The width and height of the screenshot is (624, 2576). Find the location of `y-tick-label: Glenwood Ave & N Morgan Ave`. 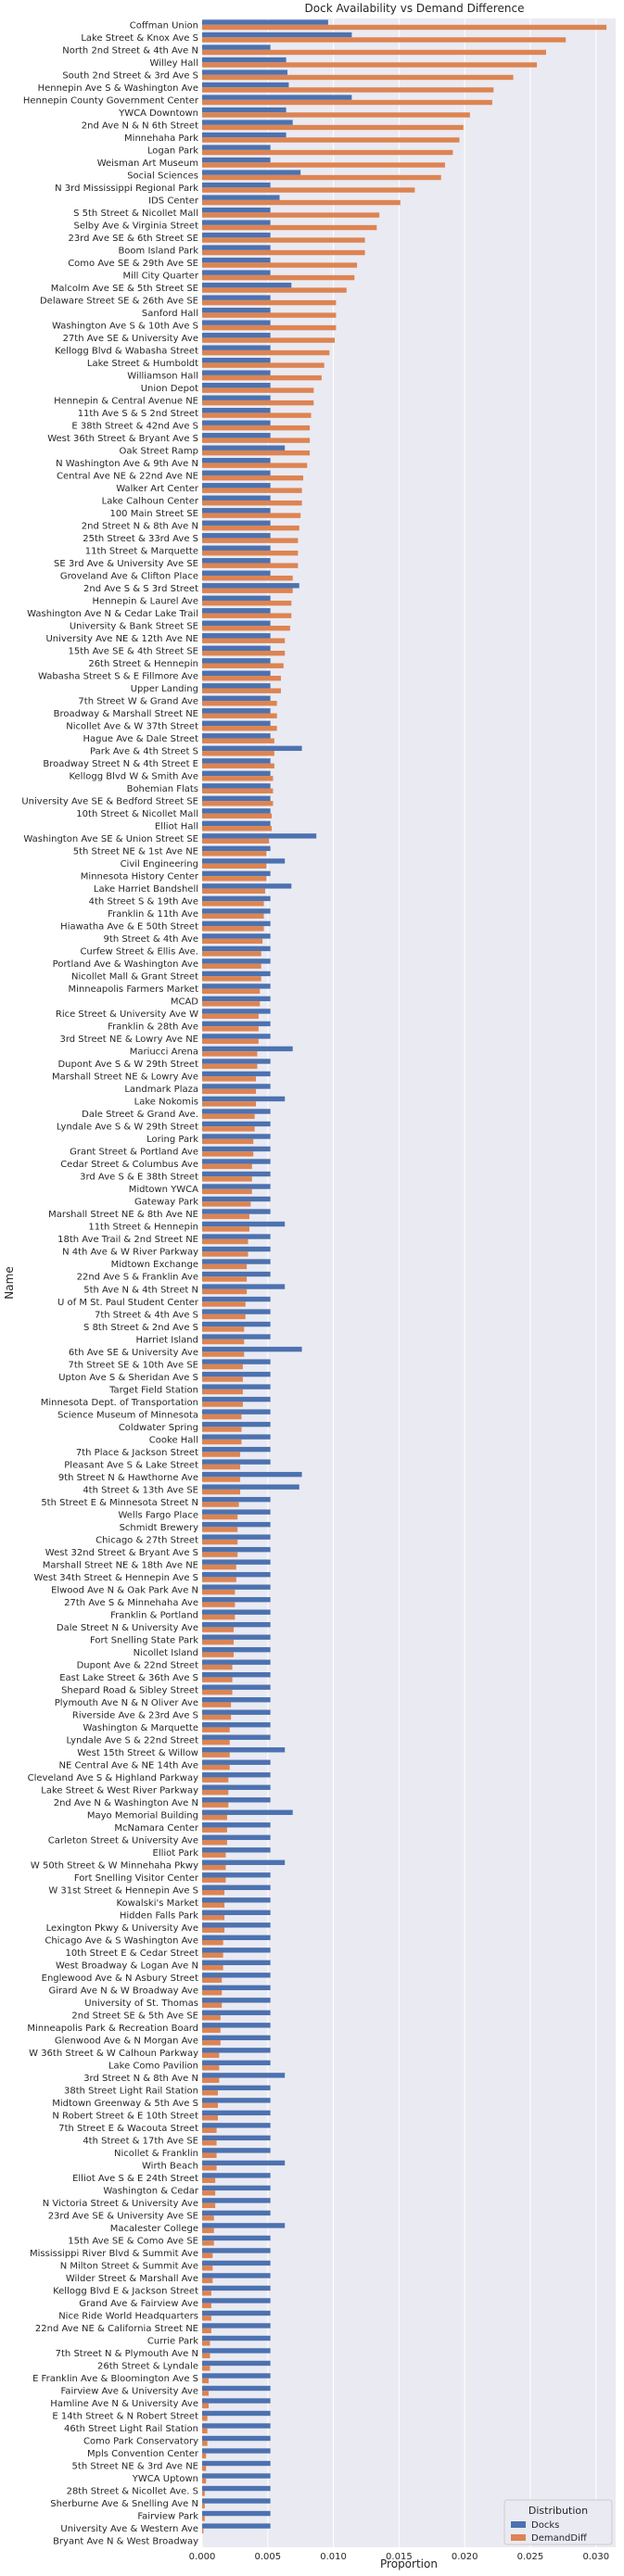

y-tick-label: Glenwood Ave & N Morgan Ave is located at coordinates (126, 2042).